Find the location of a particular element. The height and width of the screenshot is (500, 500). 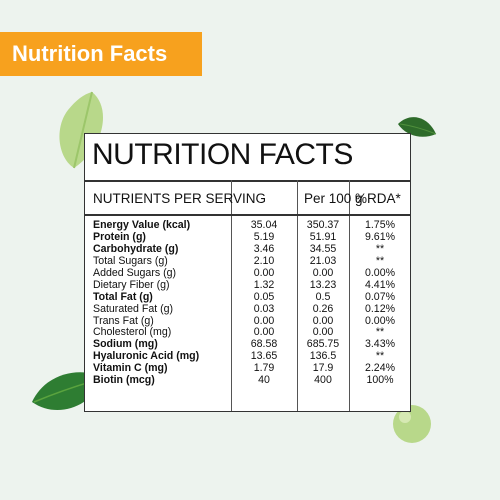

nutrient-name: Trans Fat (g) is located at coordinates (123, 320).